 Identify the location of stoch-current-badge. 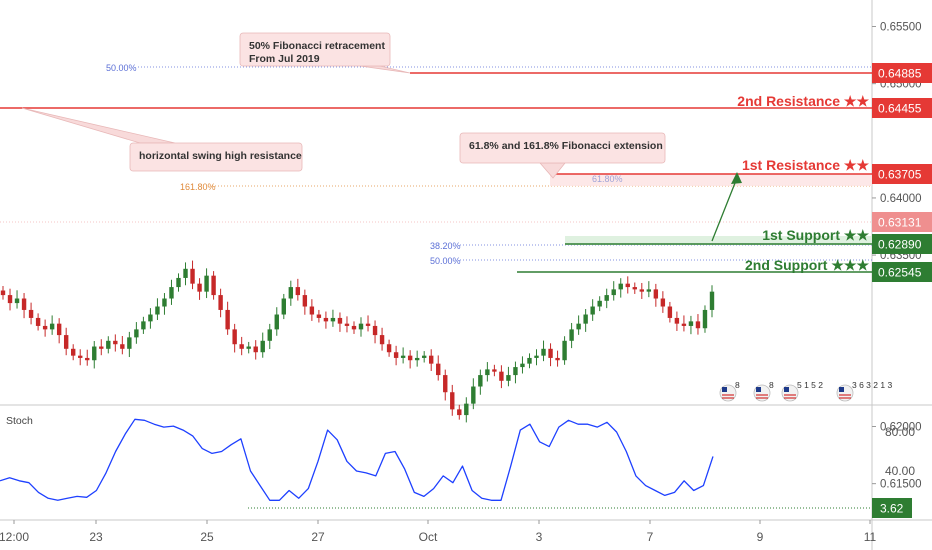
(892, 508).